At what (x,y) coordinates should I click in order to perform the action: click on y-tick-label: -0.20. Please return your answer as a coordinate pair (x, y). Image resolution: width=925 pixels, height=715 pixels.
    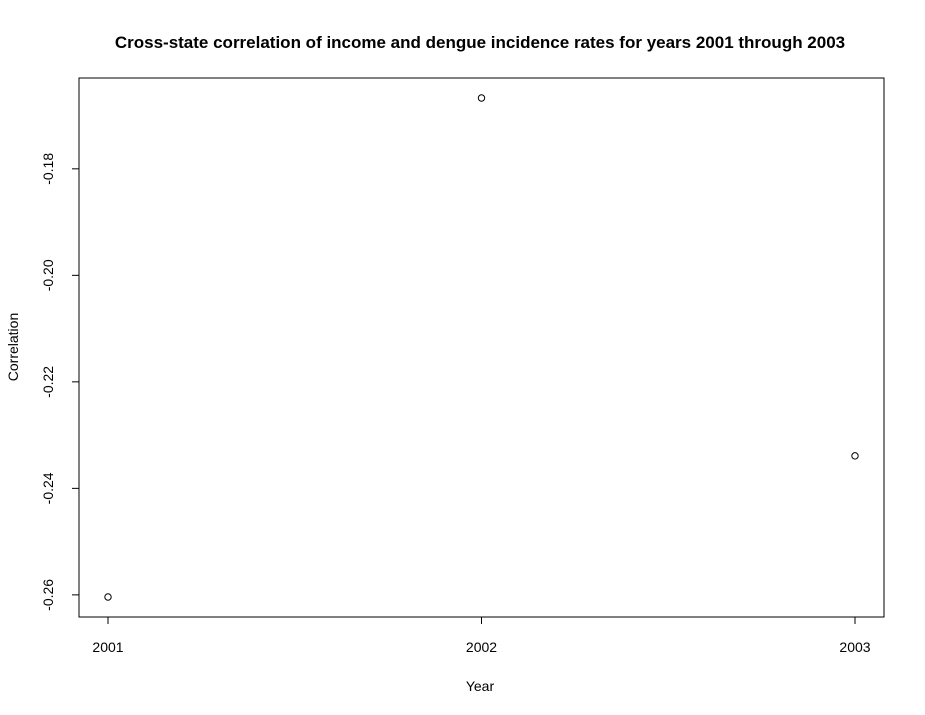
    Looking at the image, I should click on (48, 275).